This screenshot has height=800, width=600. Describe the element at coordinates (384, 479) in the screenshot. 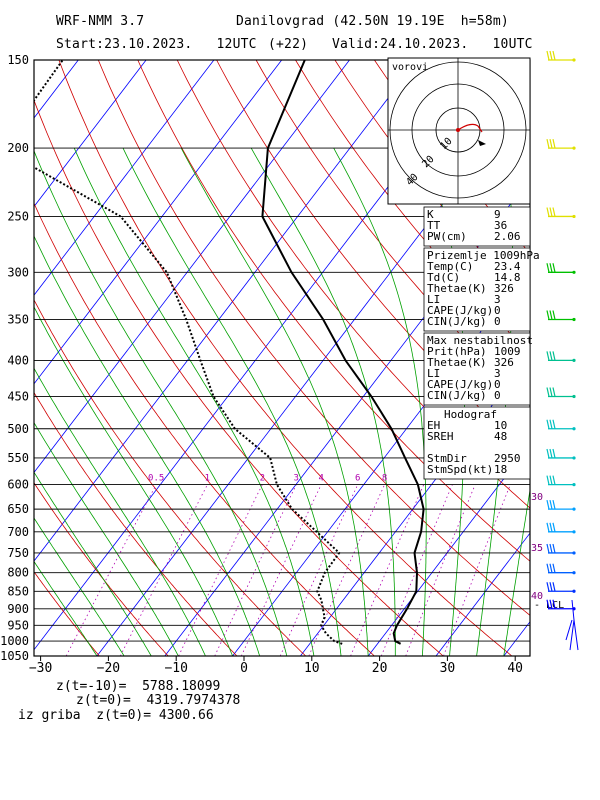

I see `mixing-ratio-label: 8` at that location.